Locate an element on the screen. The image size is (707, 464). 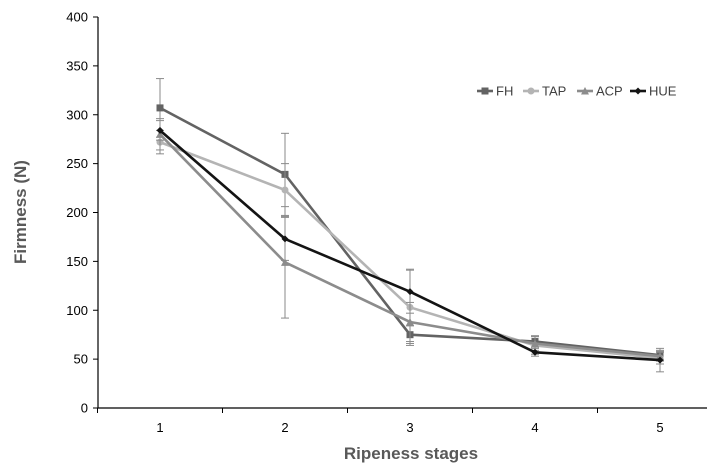
y-tick-label: 100 is located at coordinates (77, 310).